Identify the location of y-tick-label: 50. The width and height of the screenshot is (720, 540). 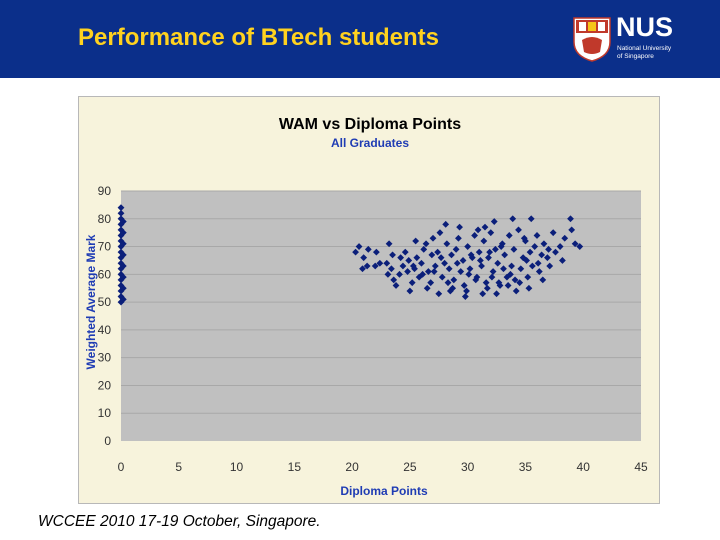
(105, 302).